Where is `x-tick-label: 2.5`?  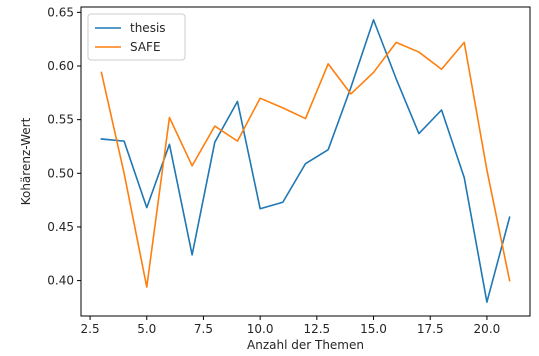
x-tick-label: 2.5 is located at coordinates (90, 329).